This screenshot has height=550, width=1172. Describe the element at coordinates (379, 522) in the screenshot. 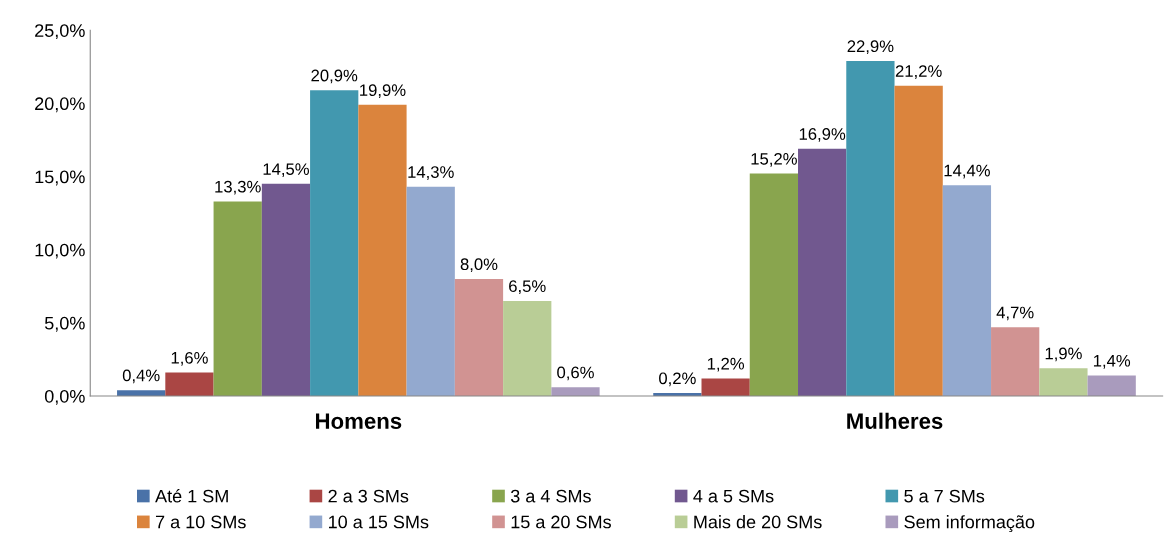

I see `legend-label: 10 a 15 SMs` at that location.